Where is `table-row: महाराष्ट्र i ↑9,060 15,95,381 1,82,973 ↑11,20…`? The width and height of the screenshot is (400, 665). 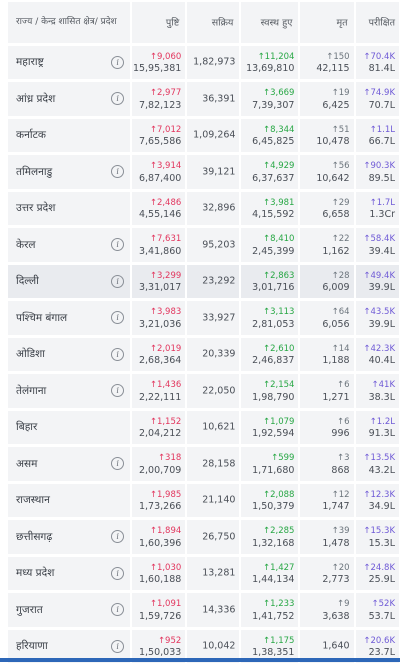
table-row: महाराष्ट्र i ↑9,060 15,95,381 1,82,973 ↑11,20… is located at coordinates (200, 62).